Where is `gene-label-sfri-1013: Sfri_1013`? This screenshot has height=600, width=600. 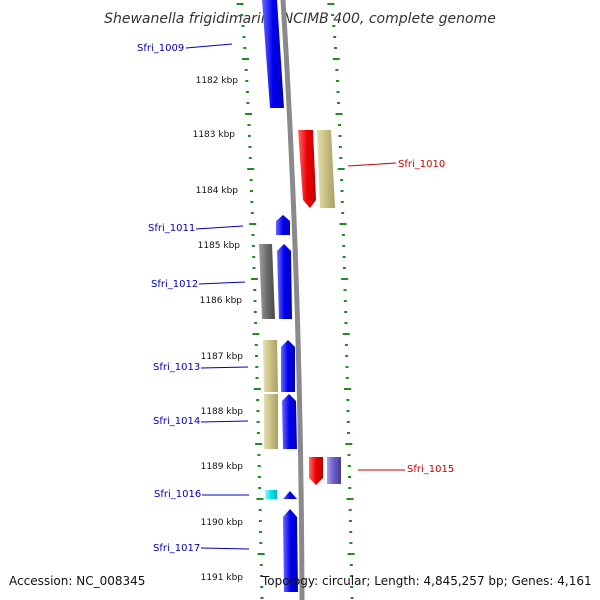 gene-label-sfri-1013: Sfri_1013 is located at coordinates (176, 367).